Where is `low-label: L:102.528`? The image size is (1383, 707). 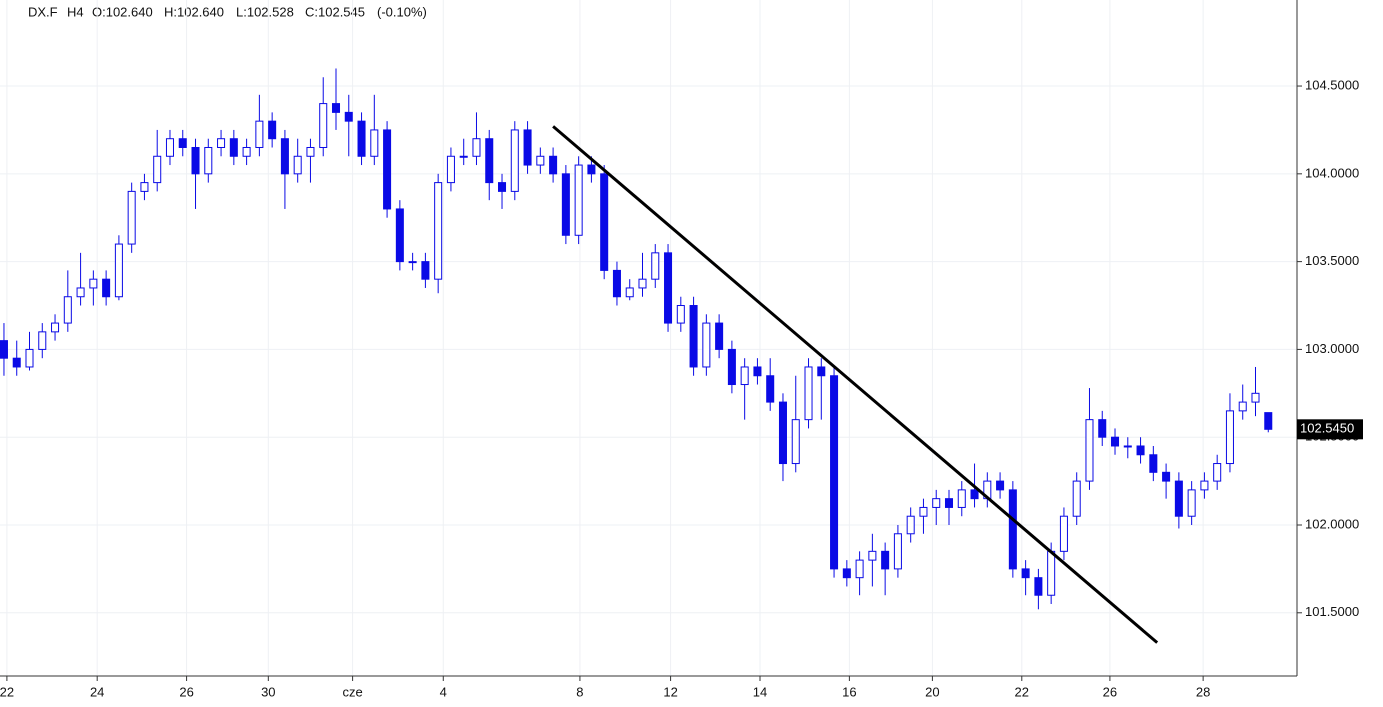
low-label: L:102.528 is located at coordinates (265, 11).